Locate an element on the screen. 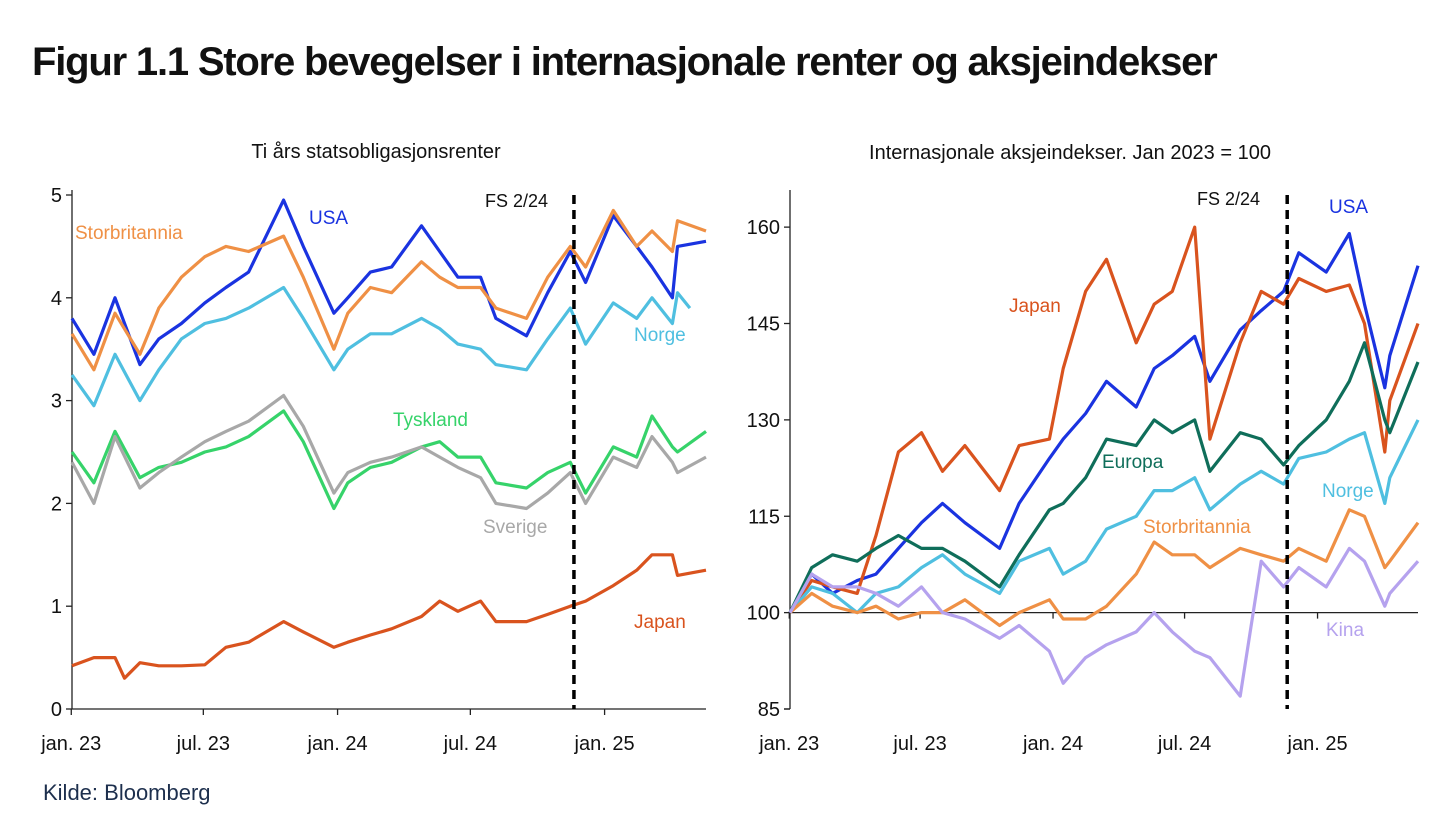 This screenshot has width=1445, height=827. y-tick-label: 130 is located at coordinates (763, 421).